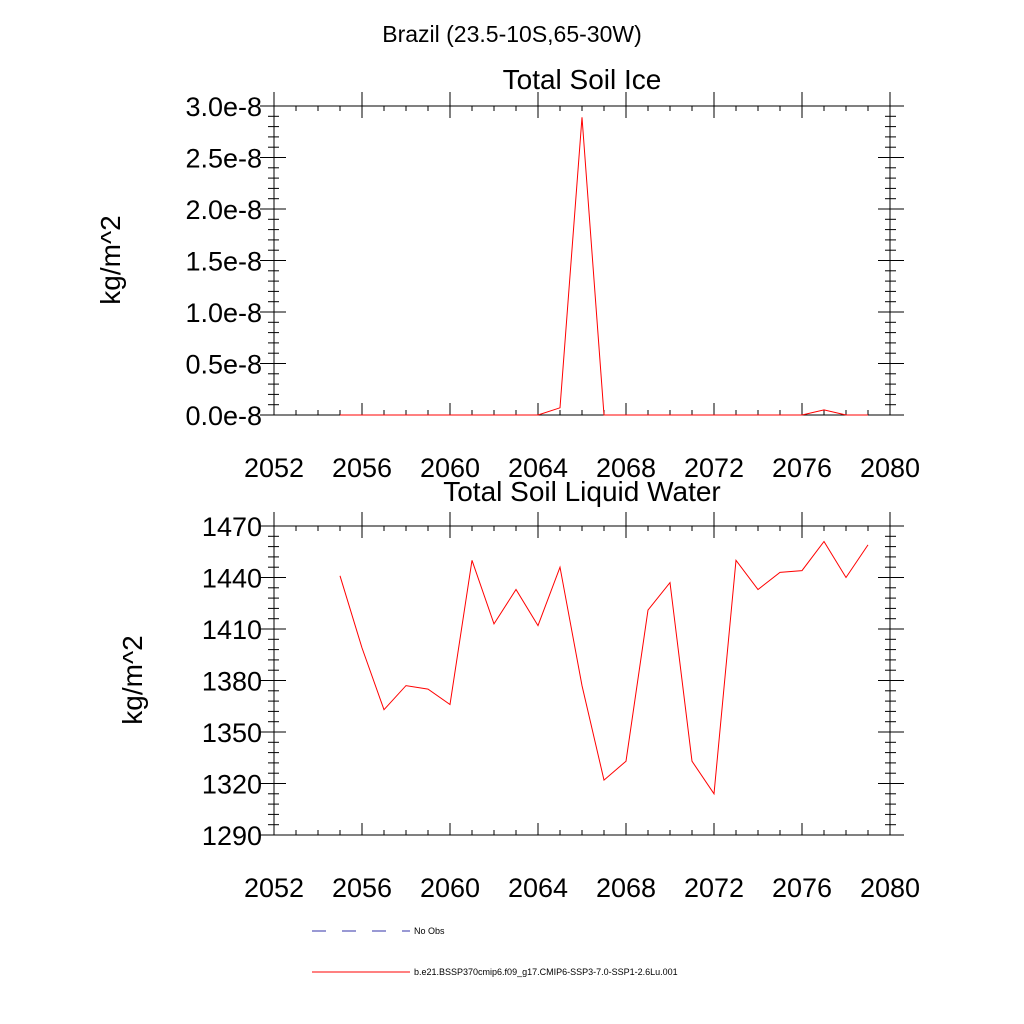 The image size is (1024, 1024). I want to click on y-tick-label: 1290, so click(232, 836).